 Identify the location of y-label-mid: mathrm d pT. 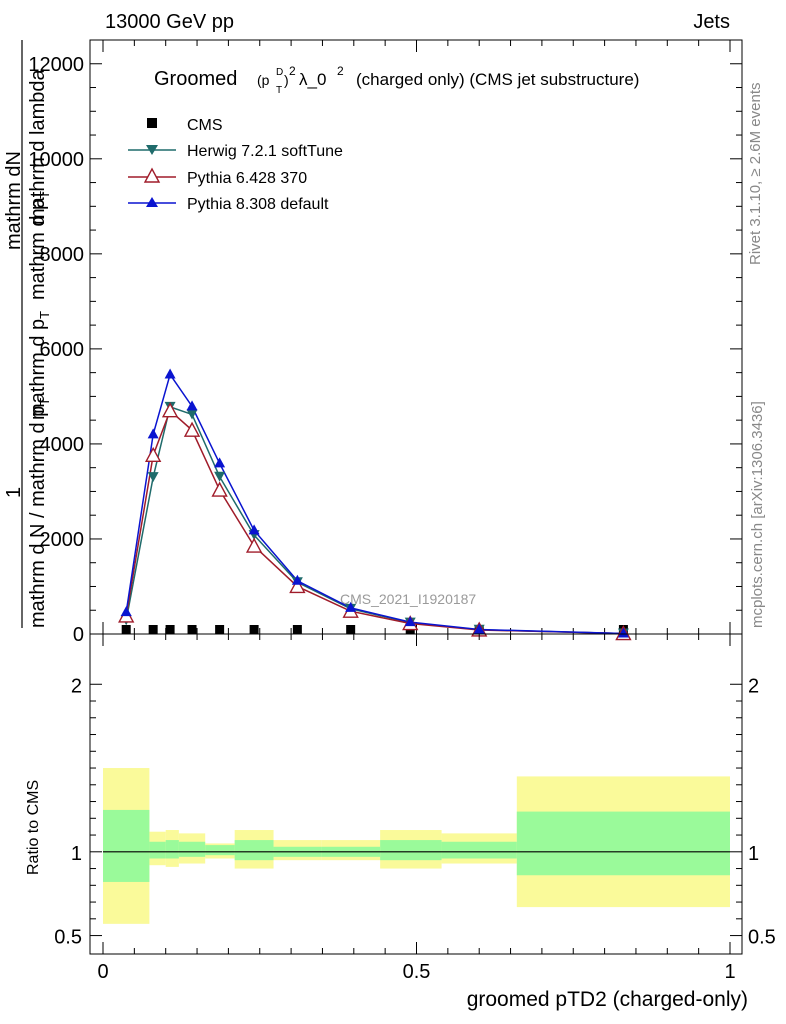
(39, 365).